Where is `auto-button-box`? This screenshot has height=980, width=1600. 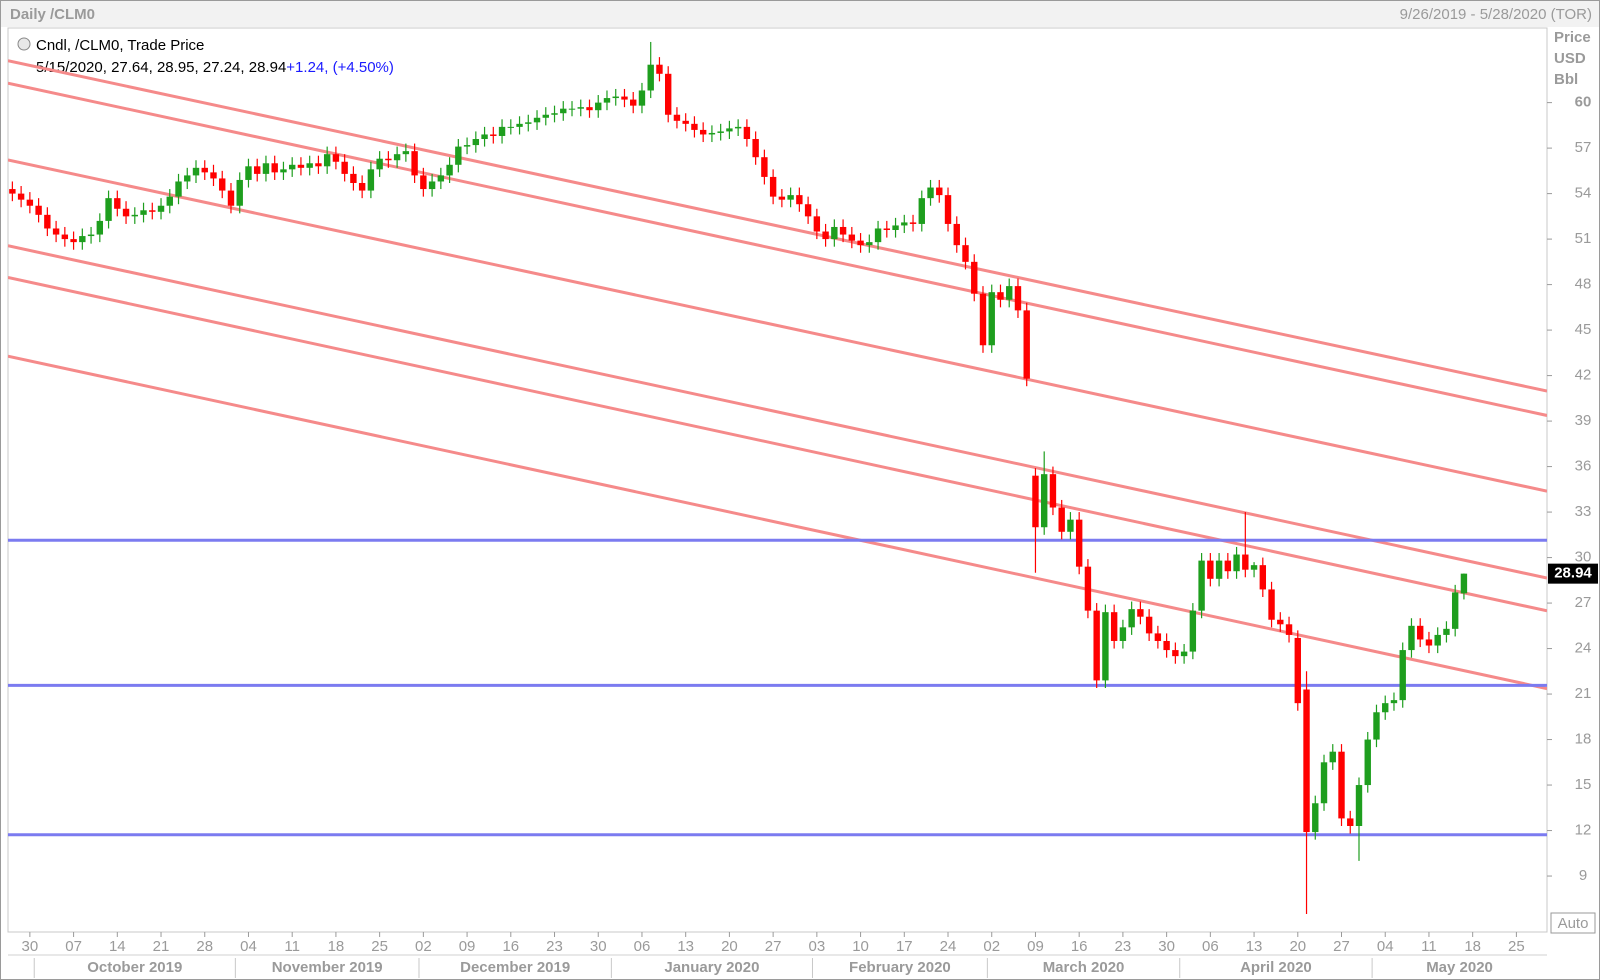
auto-button-box is located at coordinates (1573, 923).